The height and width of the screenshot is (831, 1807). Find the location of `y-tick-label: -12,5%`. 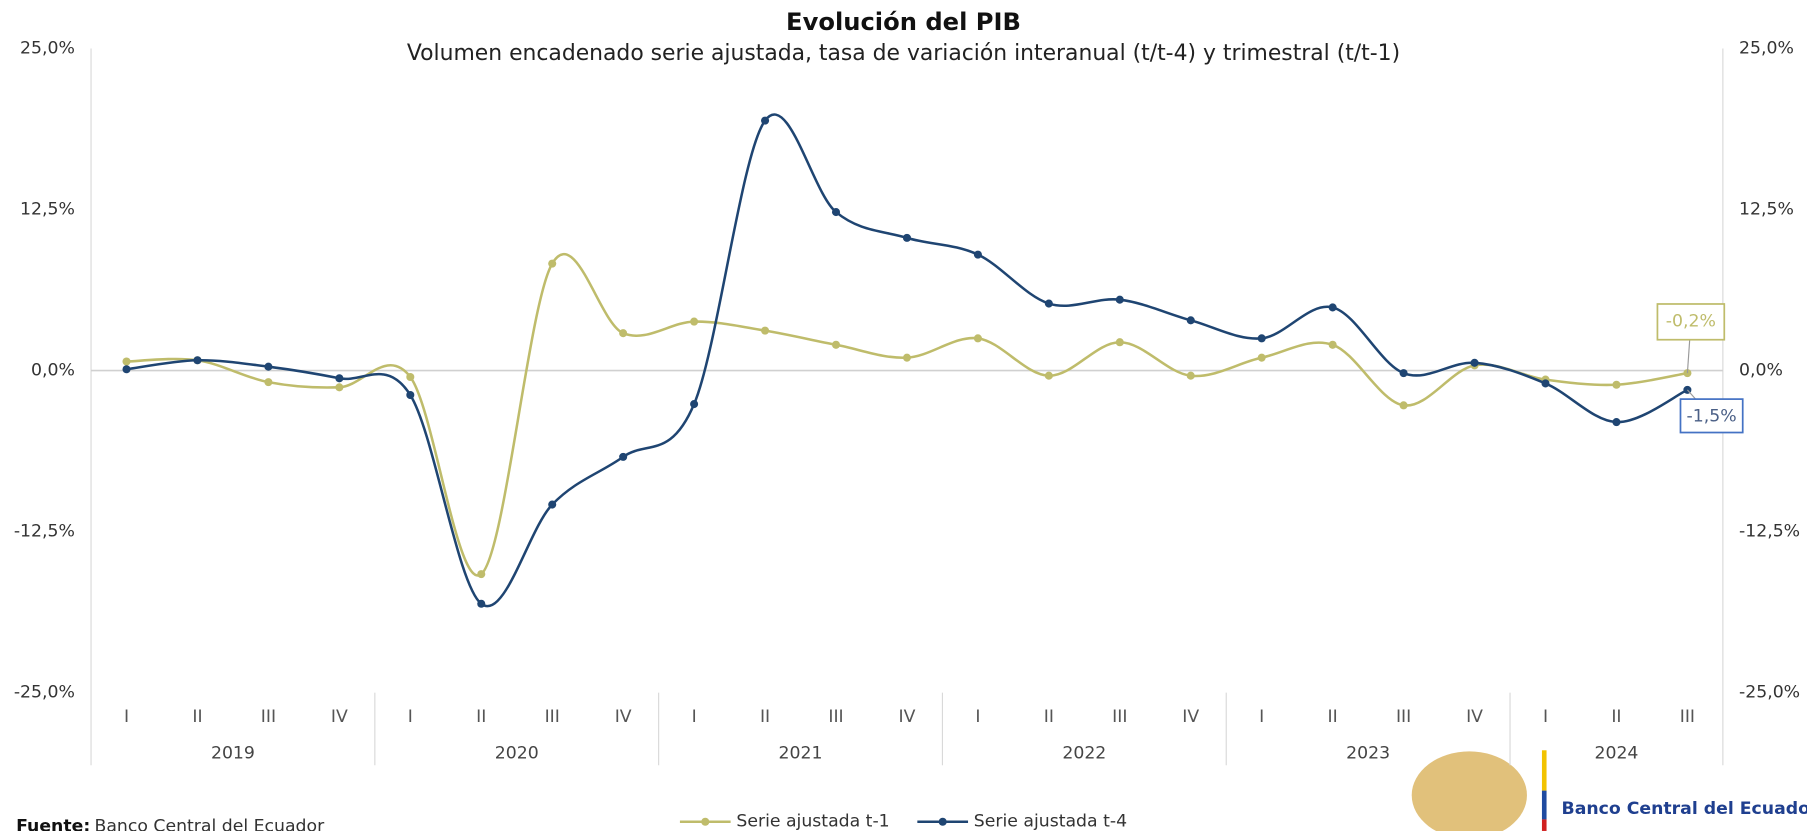

y-tick-label: -12,5% is located at coordinates (44, 532).